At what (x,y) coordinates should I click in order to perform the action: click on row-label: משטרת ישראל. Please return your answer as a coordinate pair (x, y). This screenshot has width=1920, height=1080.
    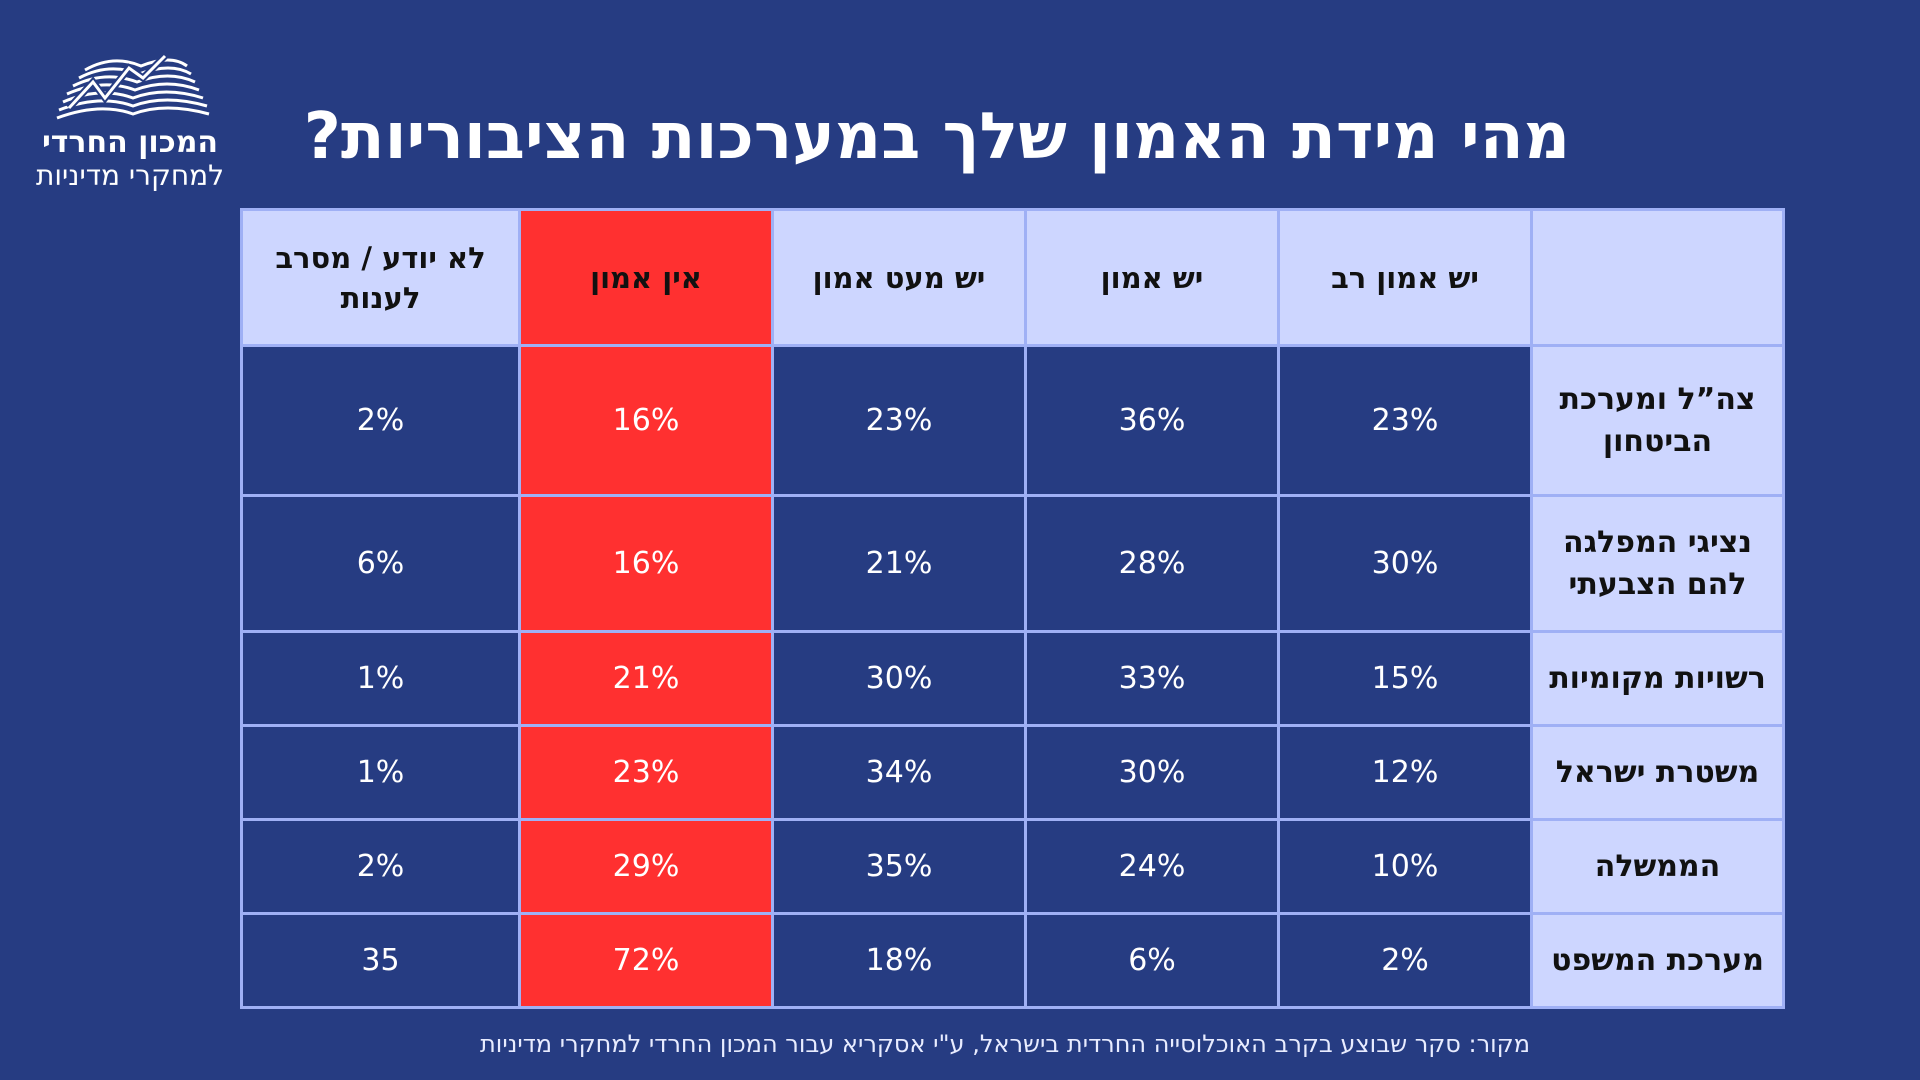
    Looking at the image, I should click on (1657, 772).